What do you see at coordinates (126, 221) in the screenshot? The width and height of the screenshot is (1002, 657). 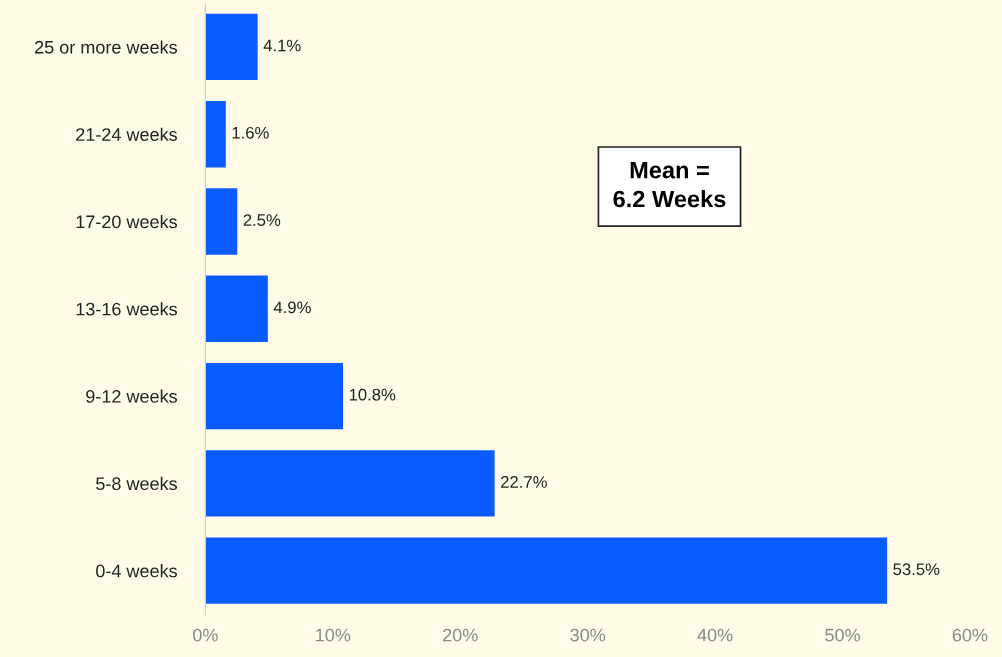 I see `y-tick-label: 17-20 weeks` at bounding box center [126, 221].